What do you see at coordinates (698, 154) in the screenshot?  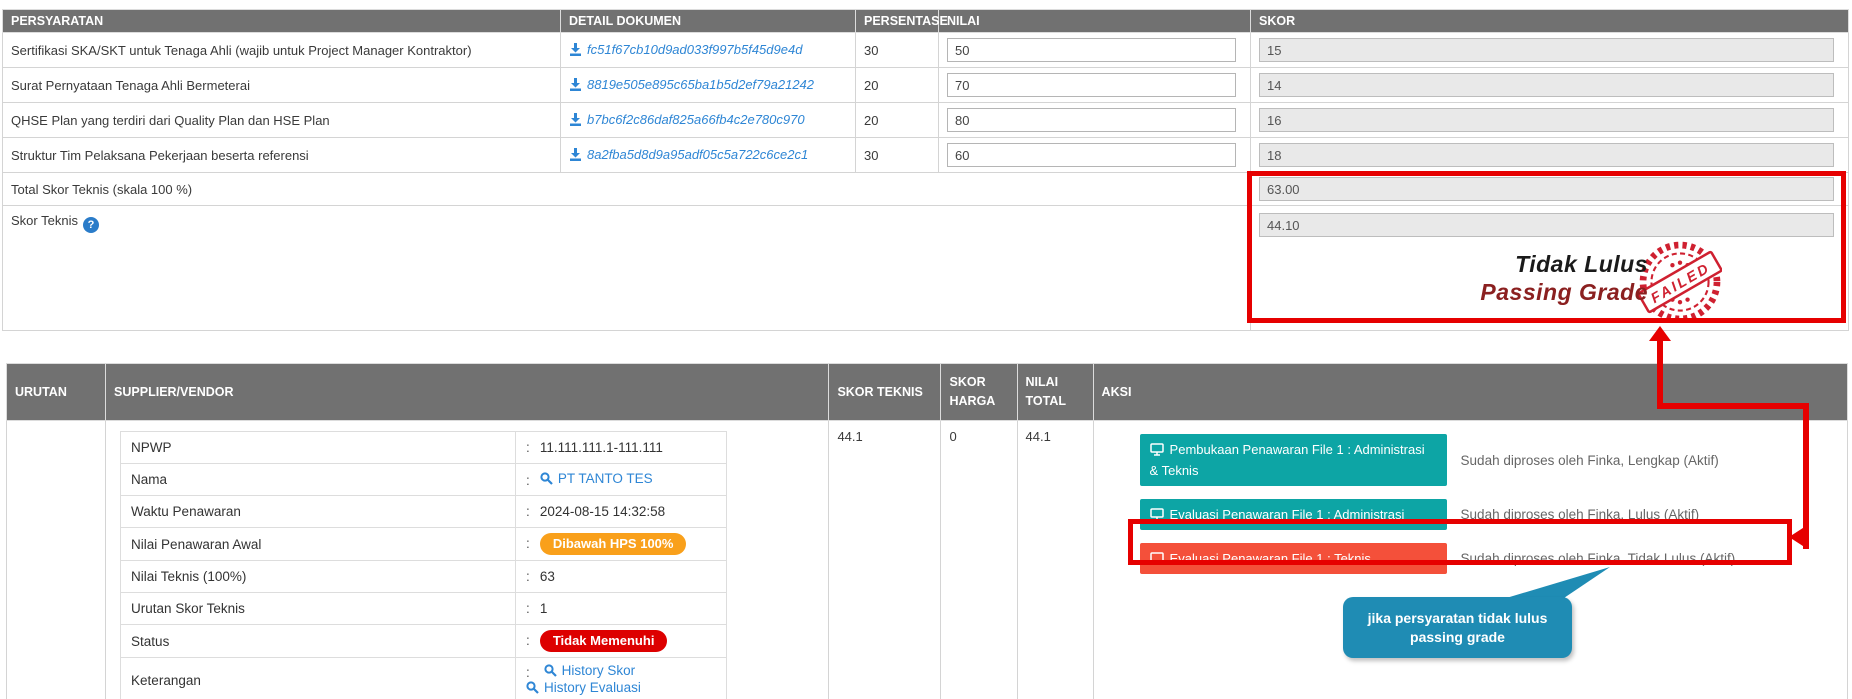 I see `document-hash: 8a2fba5d8d9a95adf05c5a722c6ce2c1` at bounding box center [698, 154].